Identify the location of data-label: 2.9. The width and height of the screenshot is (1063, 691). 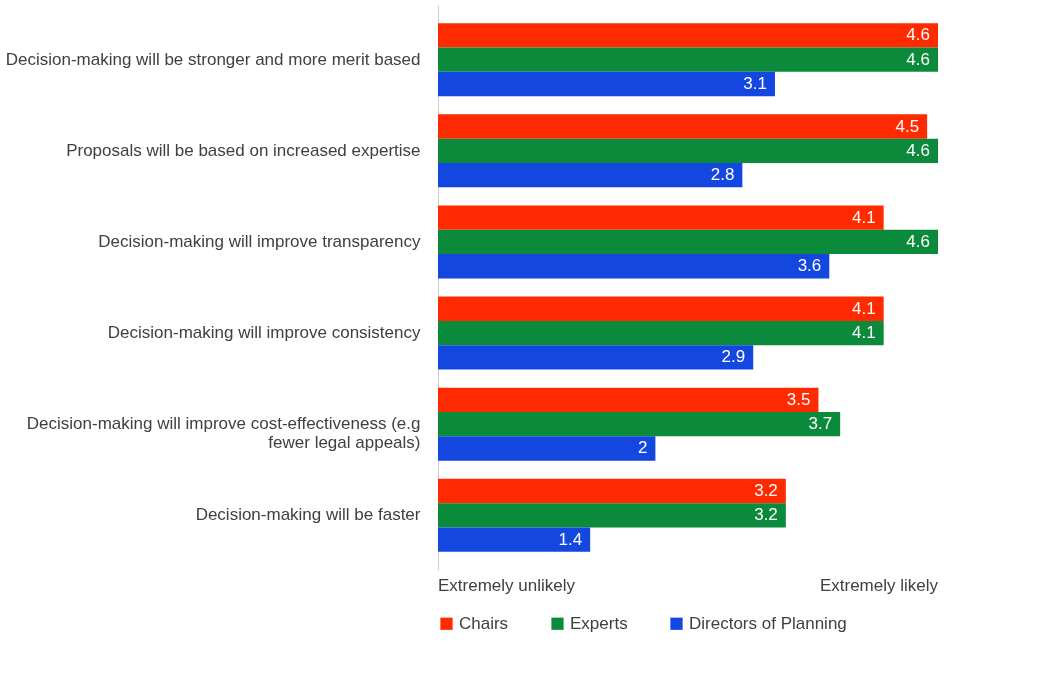
(733, 357).